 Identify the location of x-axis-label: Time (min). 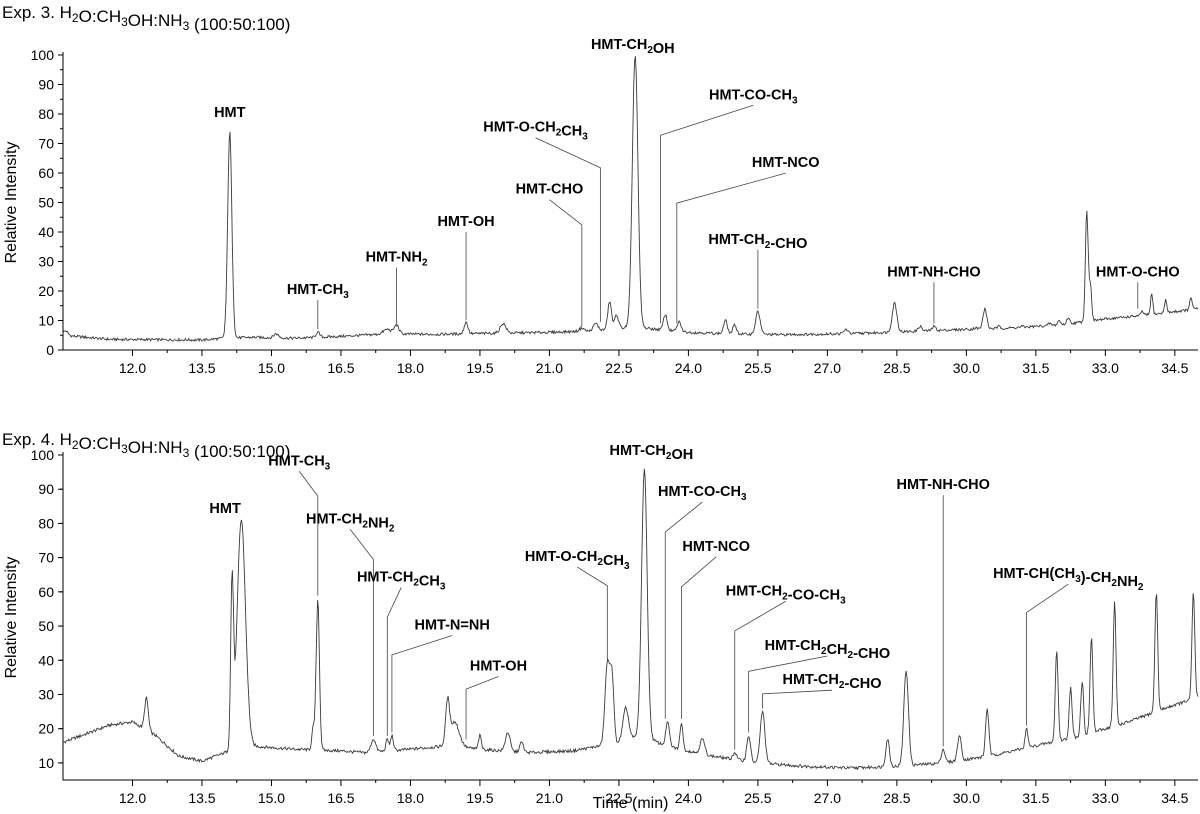
(631, 803).